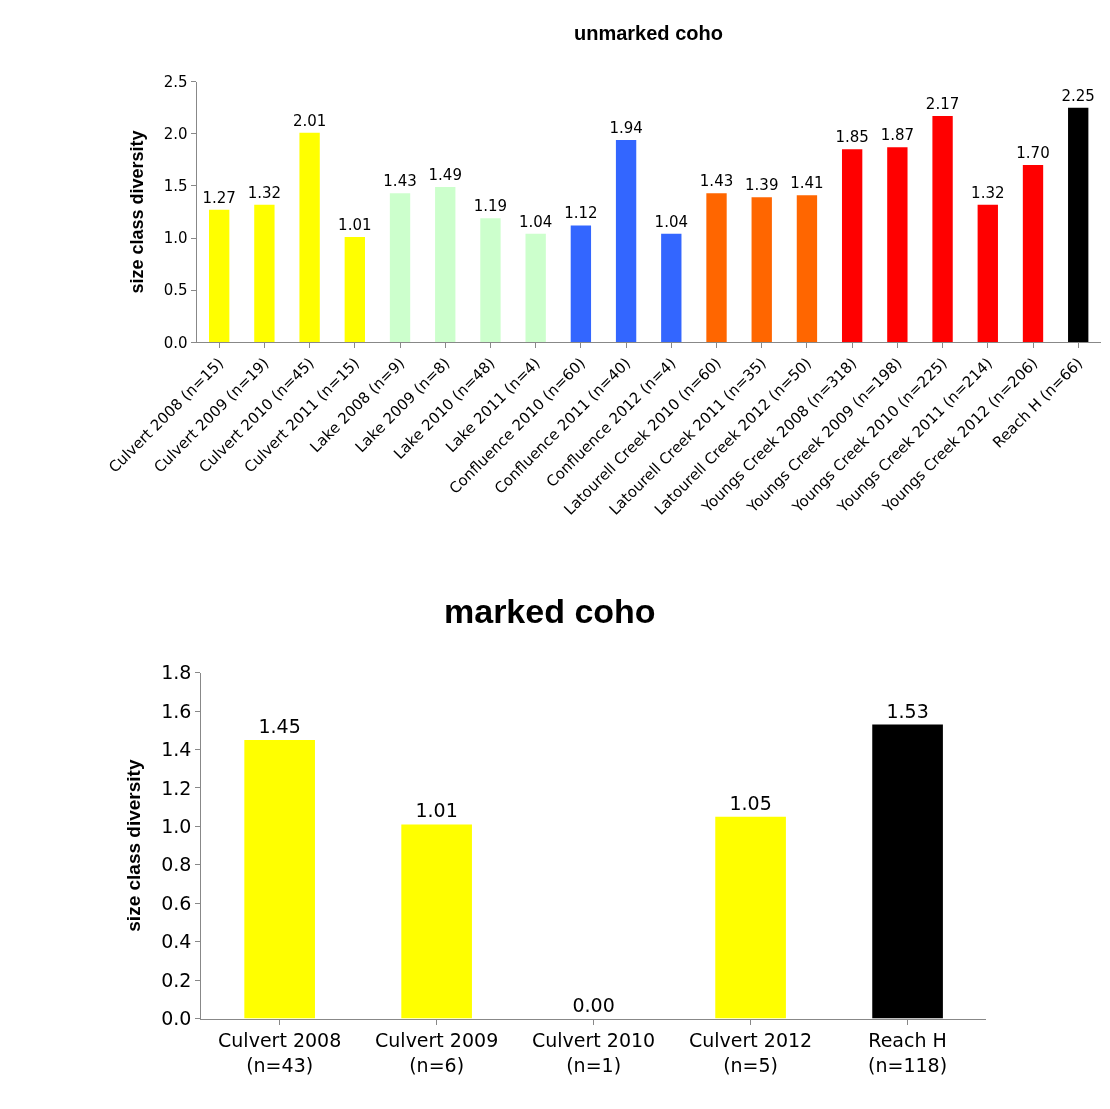 The image size is (1110, 1109). Describe the element at coordinates (907, 710) in the screenshot. I see `data-label: 1.53` at that location.